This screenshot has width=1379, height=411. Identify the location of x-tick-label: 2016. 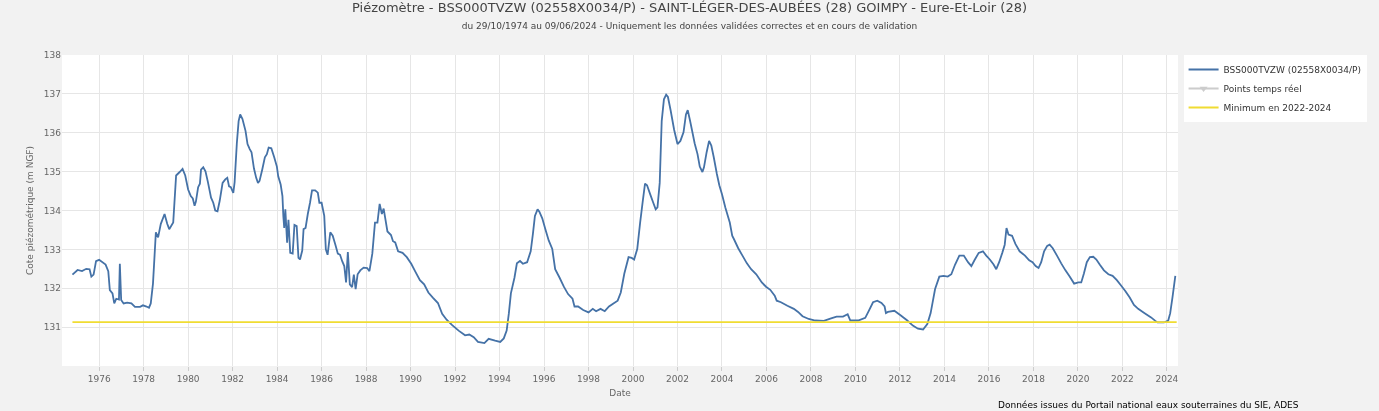
(989, 378).